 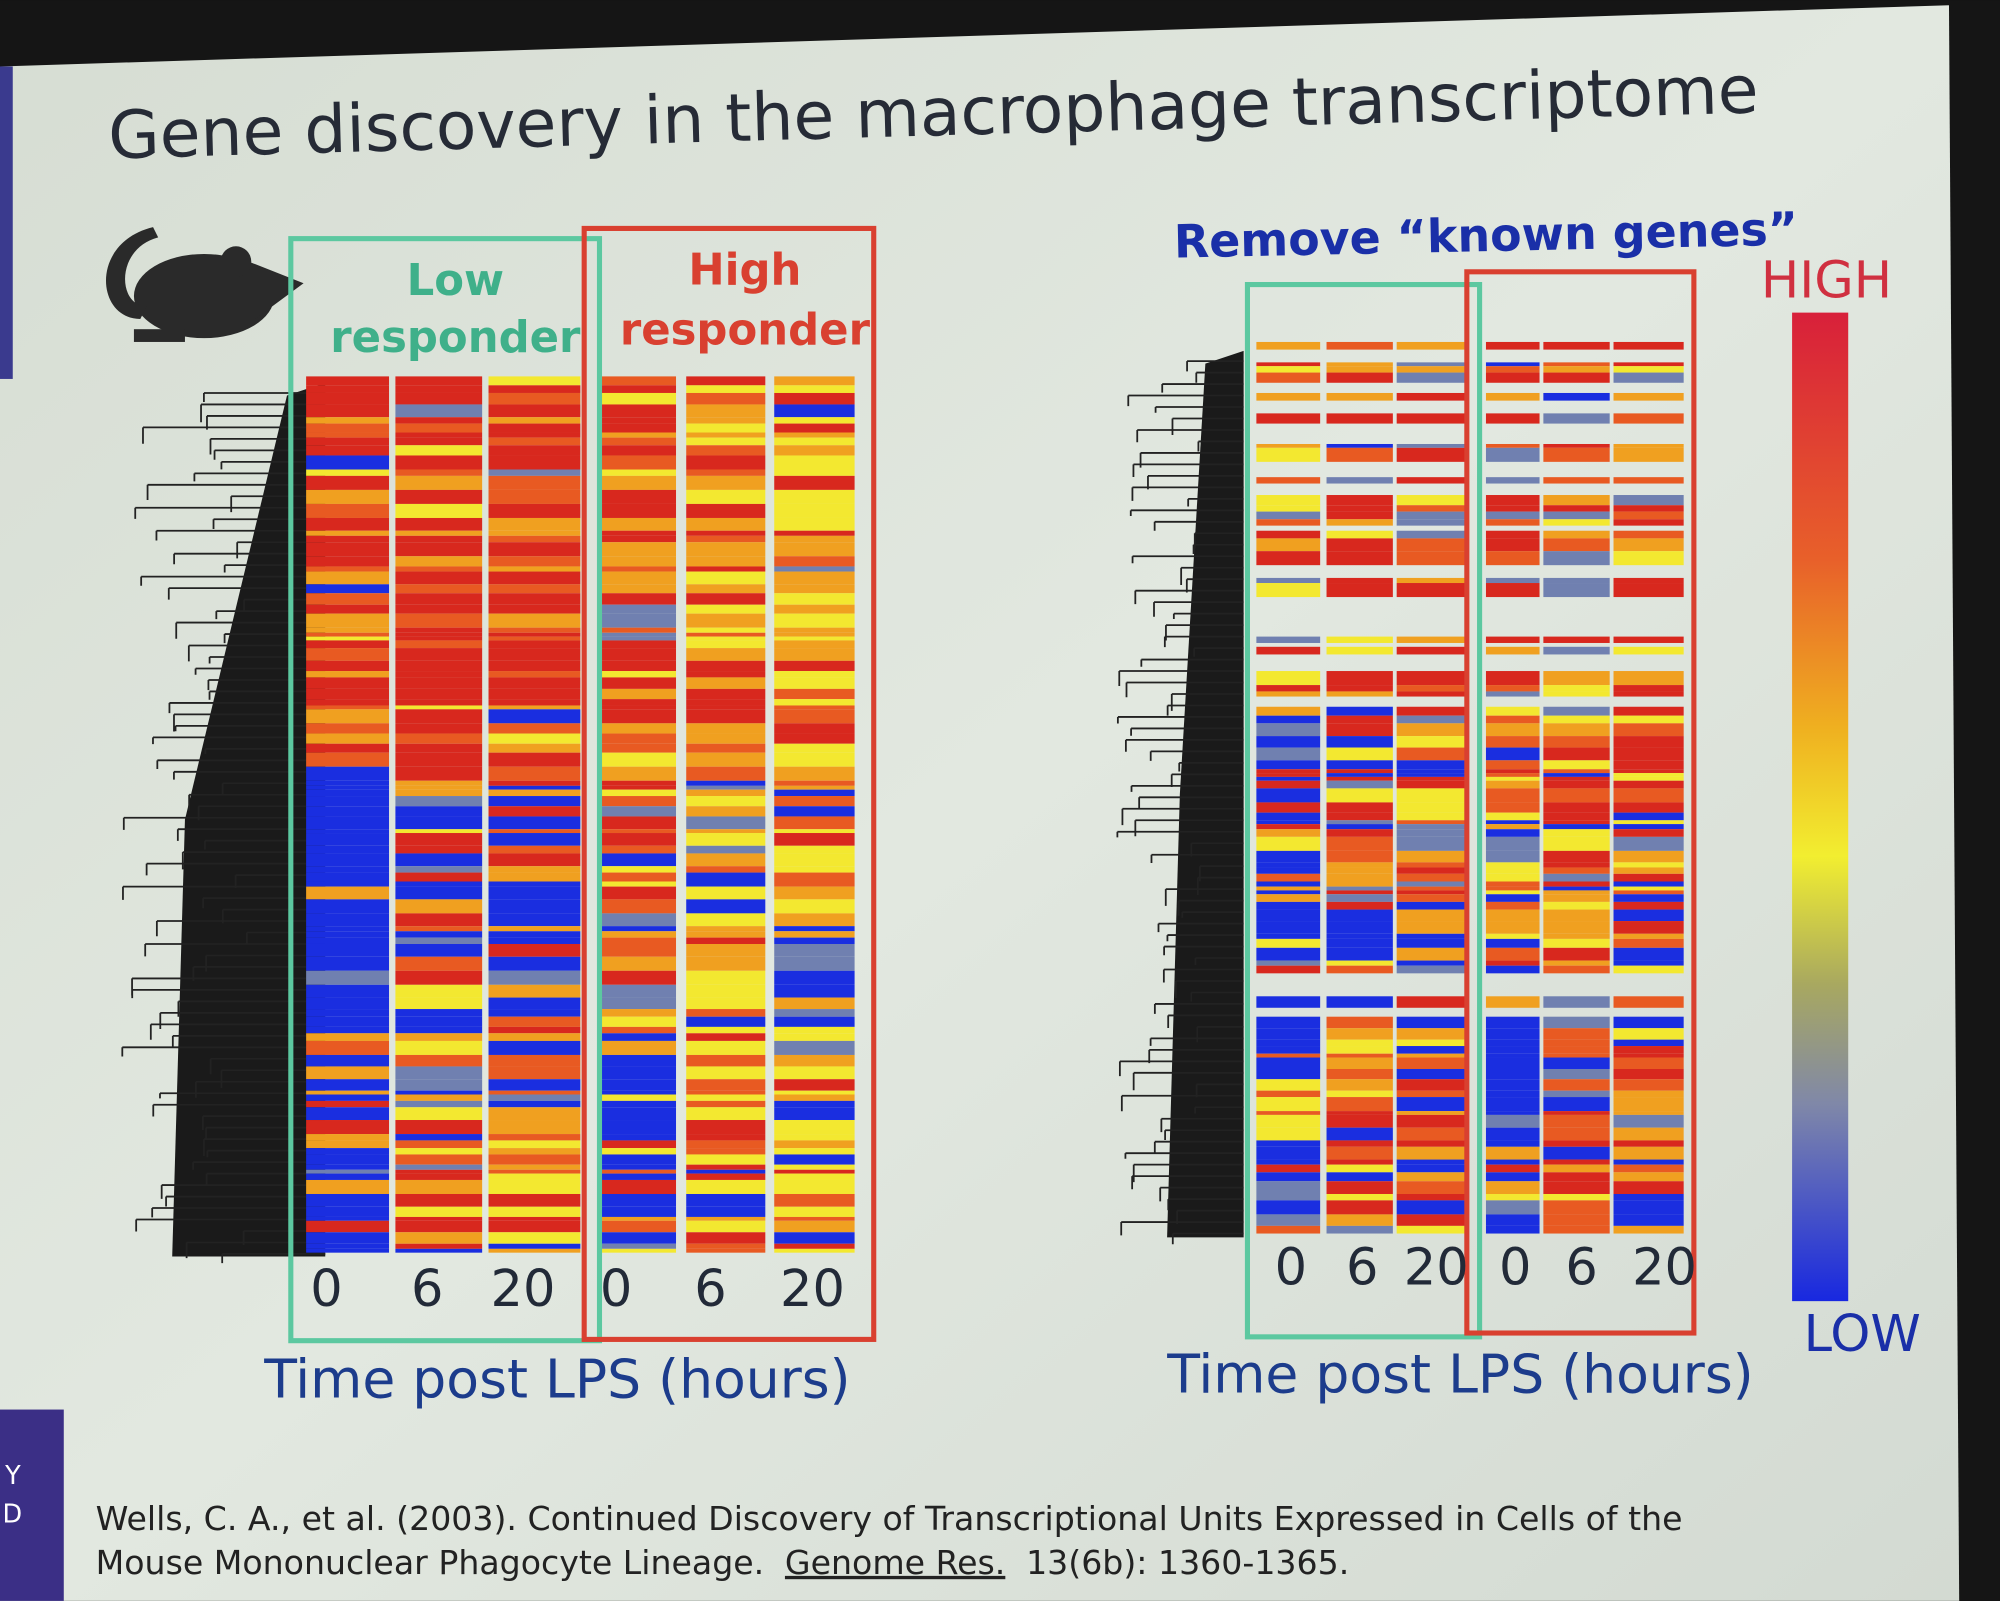 What do you see at coordinates (745, 331) in the screenshot?
I see `group-label: responder` at bounding box center [745, 331].